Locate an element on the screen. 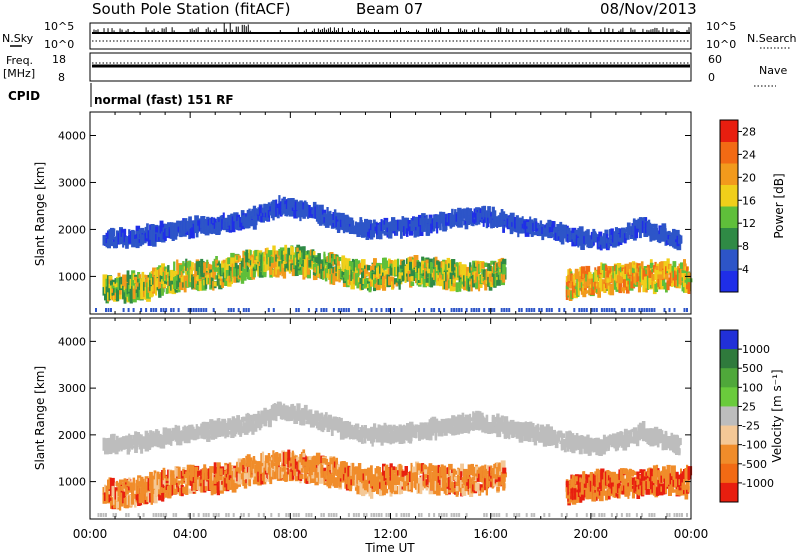 The height and width of the screenshot is (554, 800). y-tick-label: 1000 is located at coordinates (72, 276).